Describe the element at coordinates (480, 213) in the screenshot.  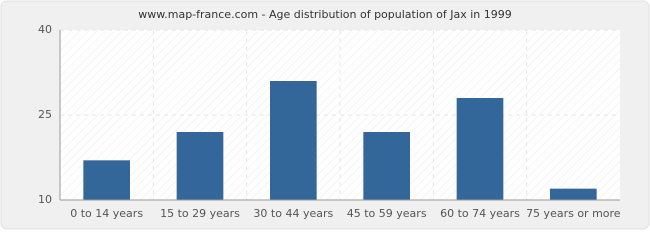
I see `x-tick-label: 60 to 74 years` at that location.